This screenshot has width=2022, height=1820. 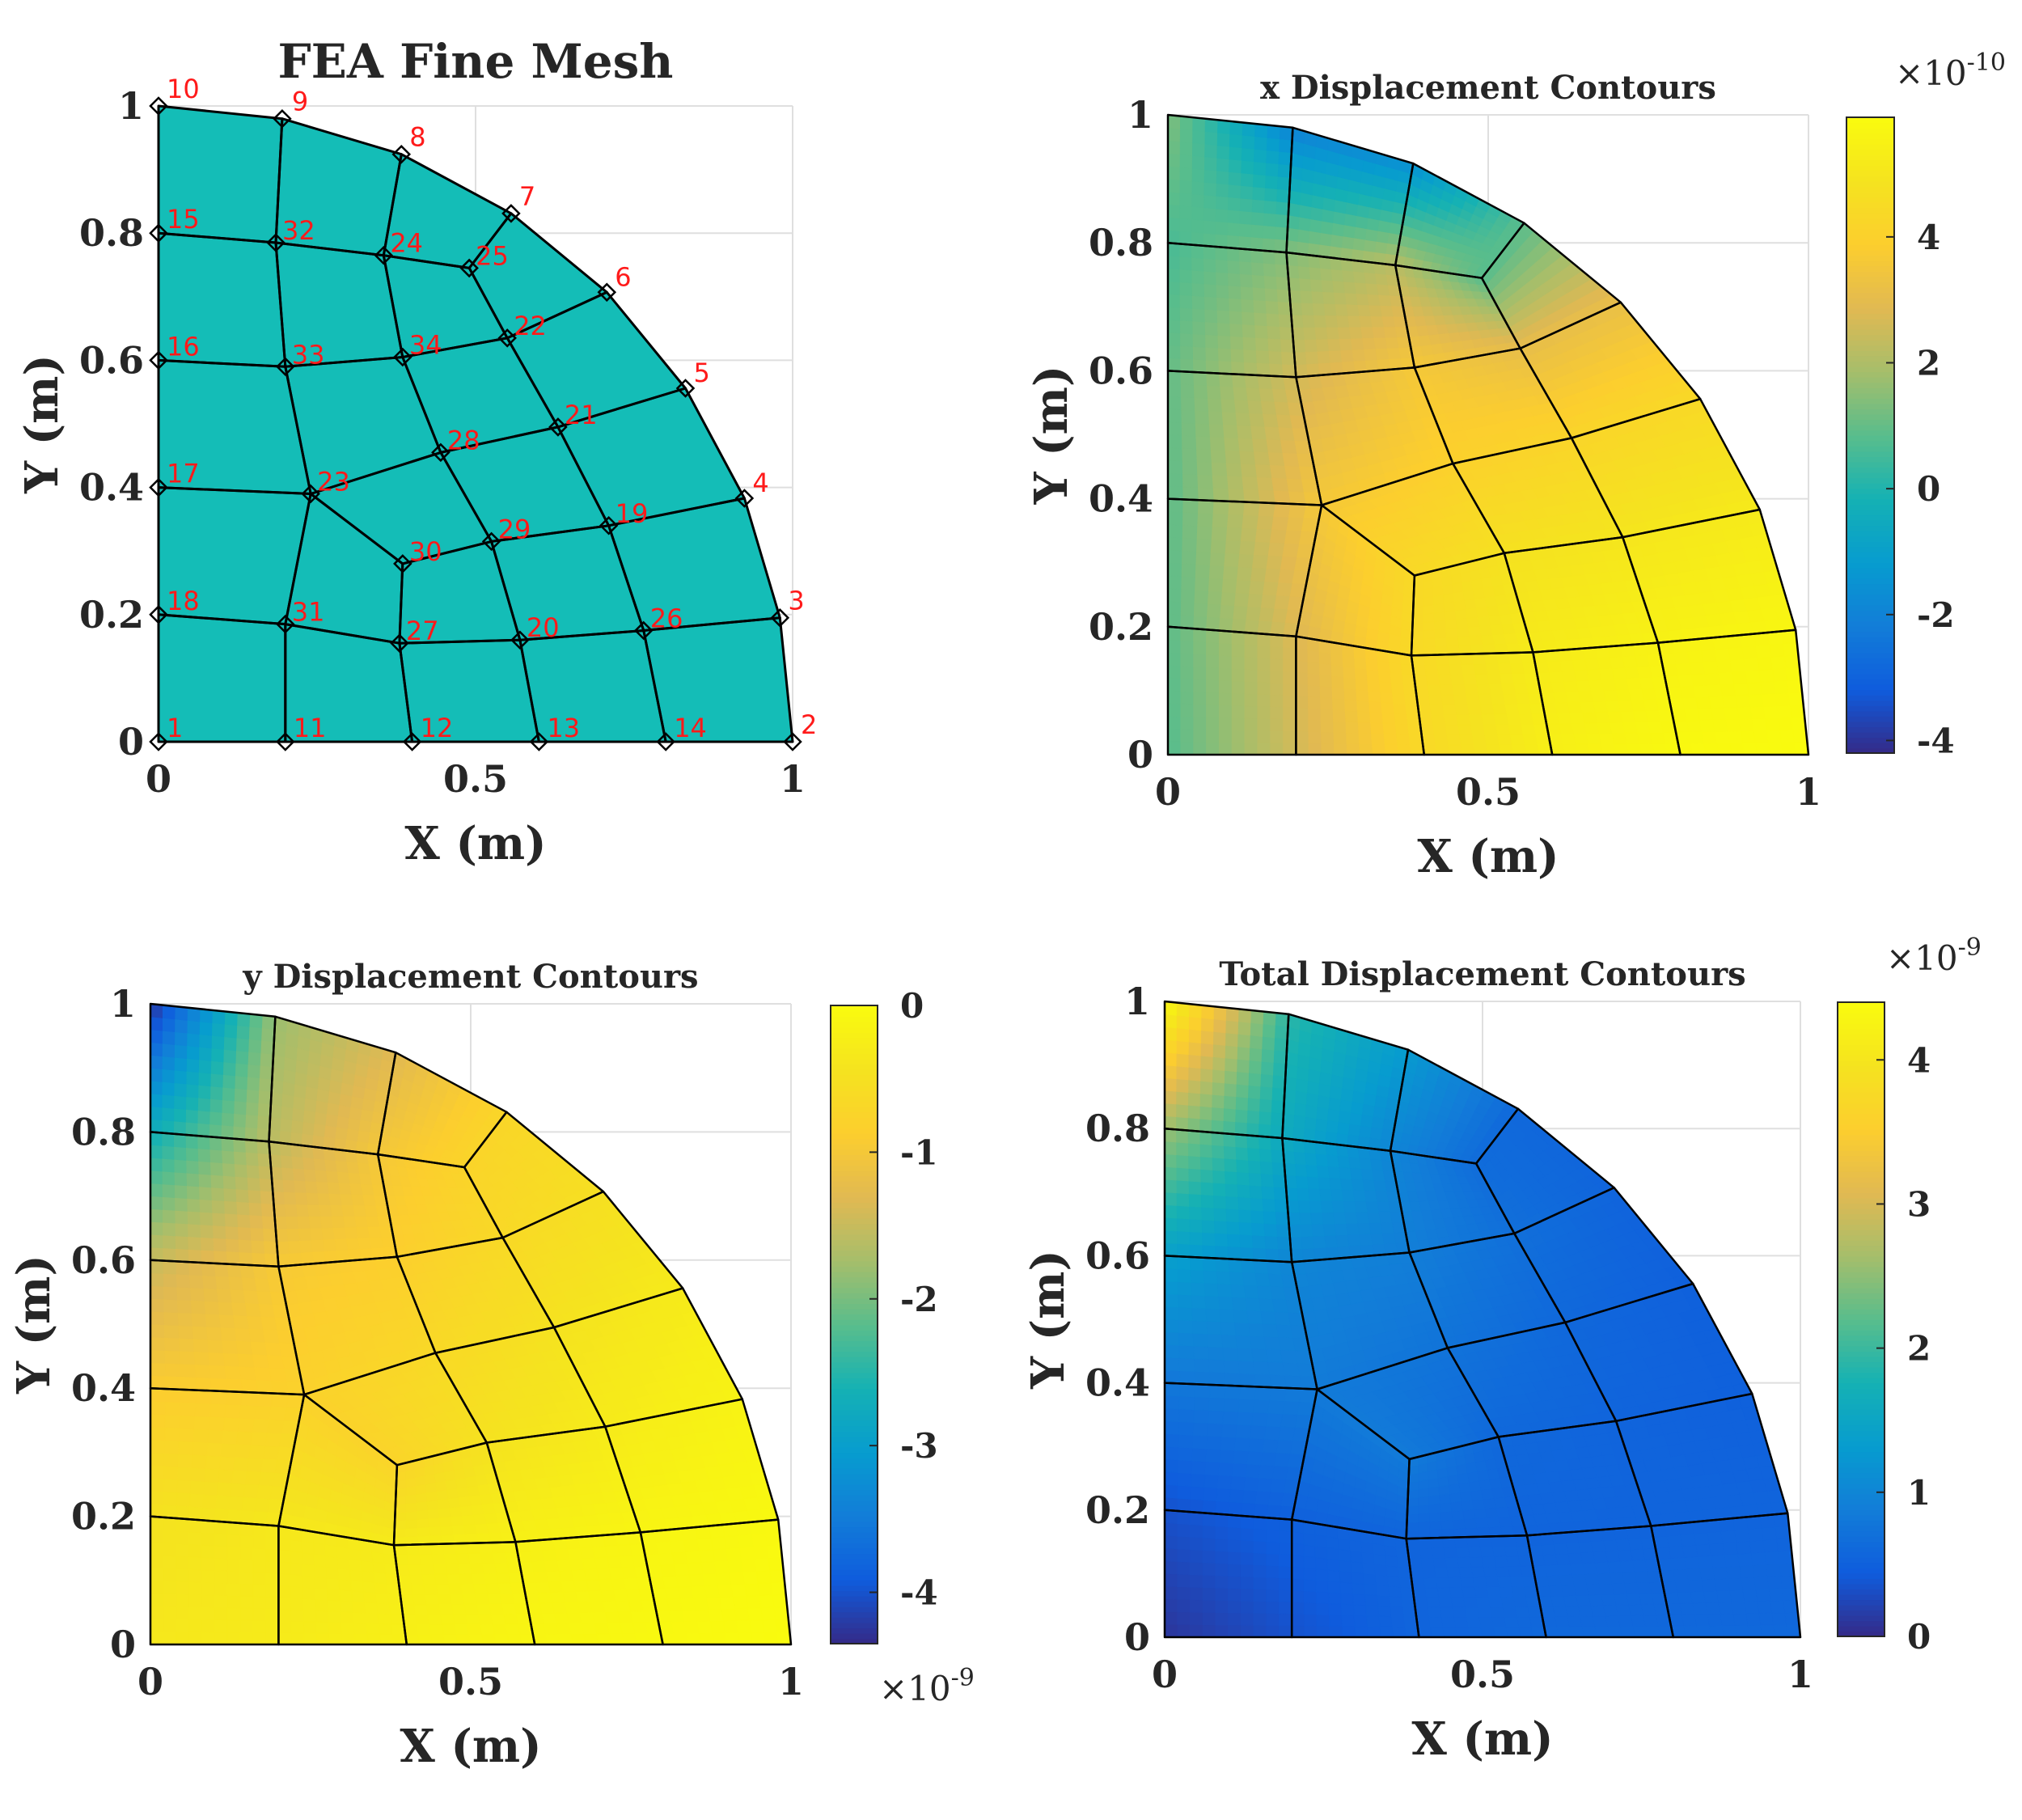 I want to click on mesh-element, so click(x=445, y=306).